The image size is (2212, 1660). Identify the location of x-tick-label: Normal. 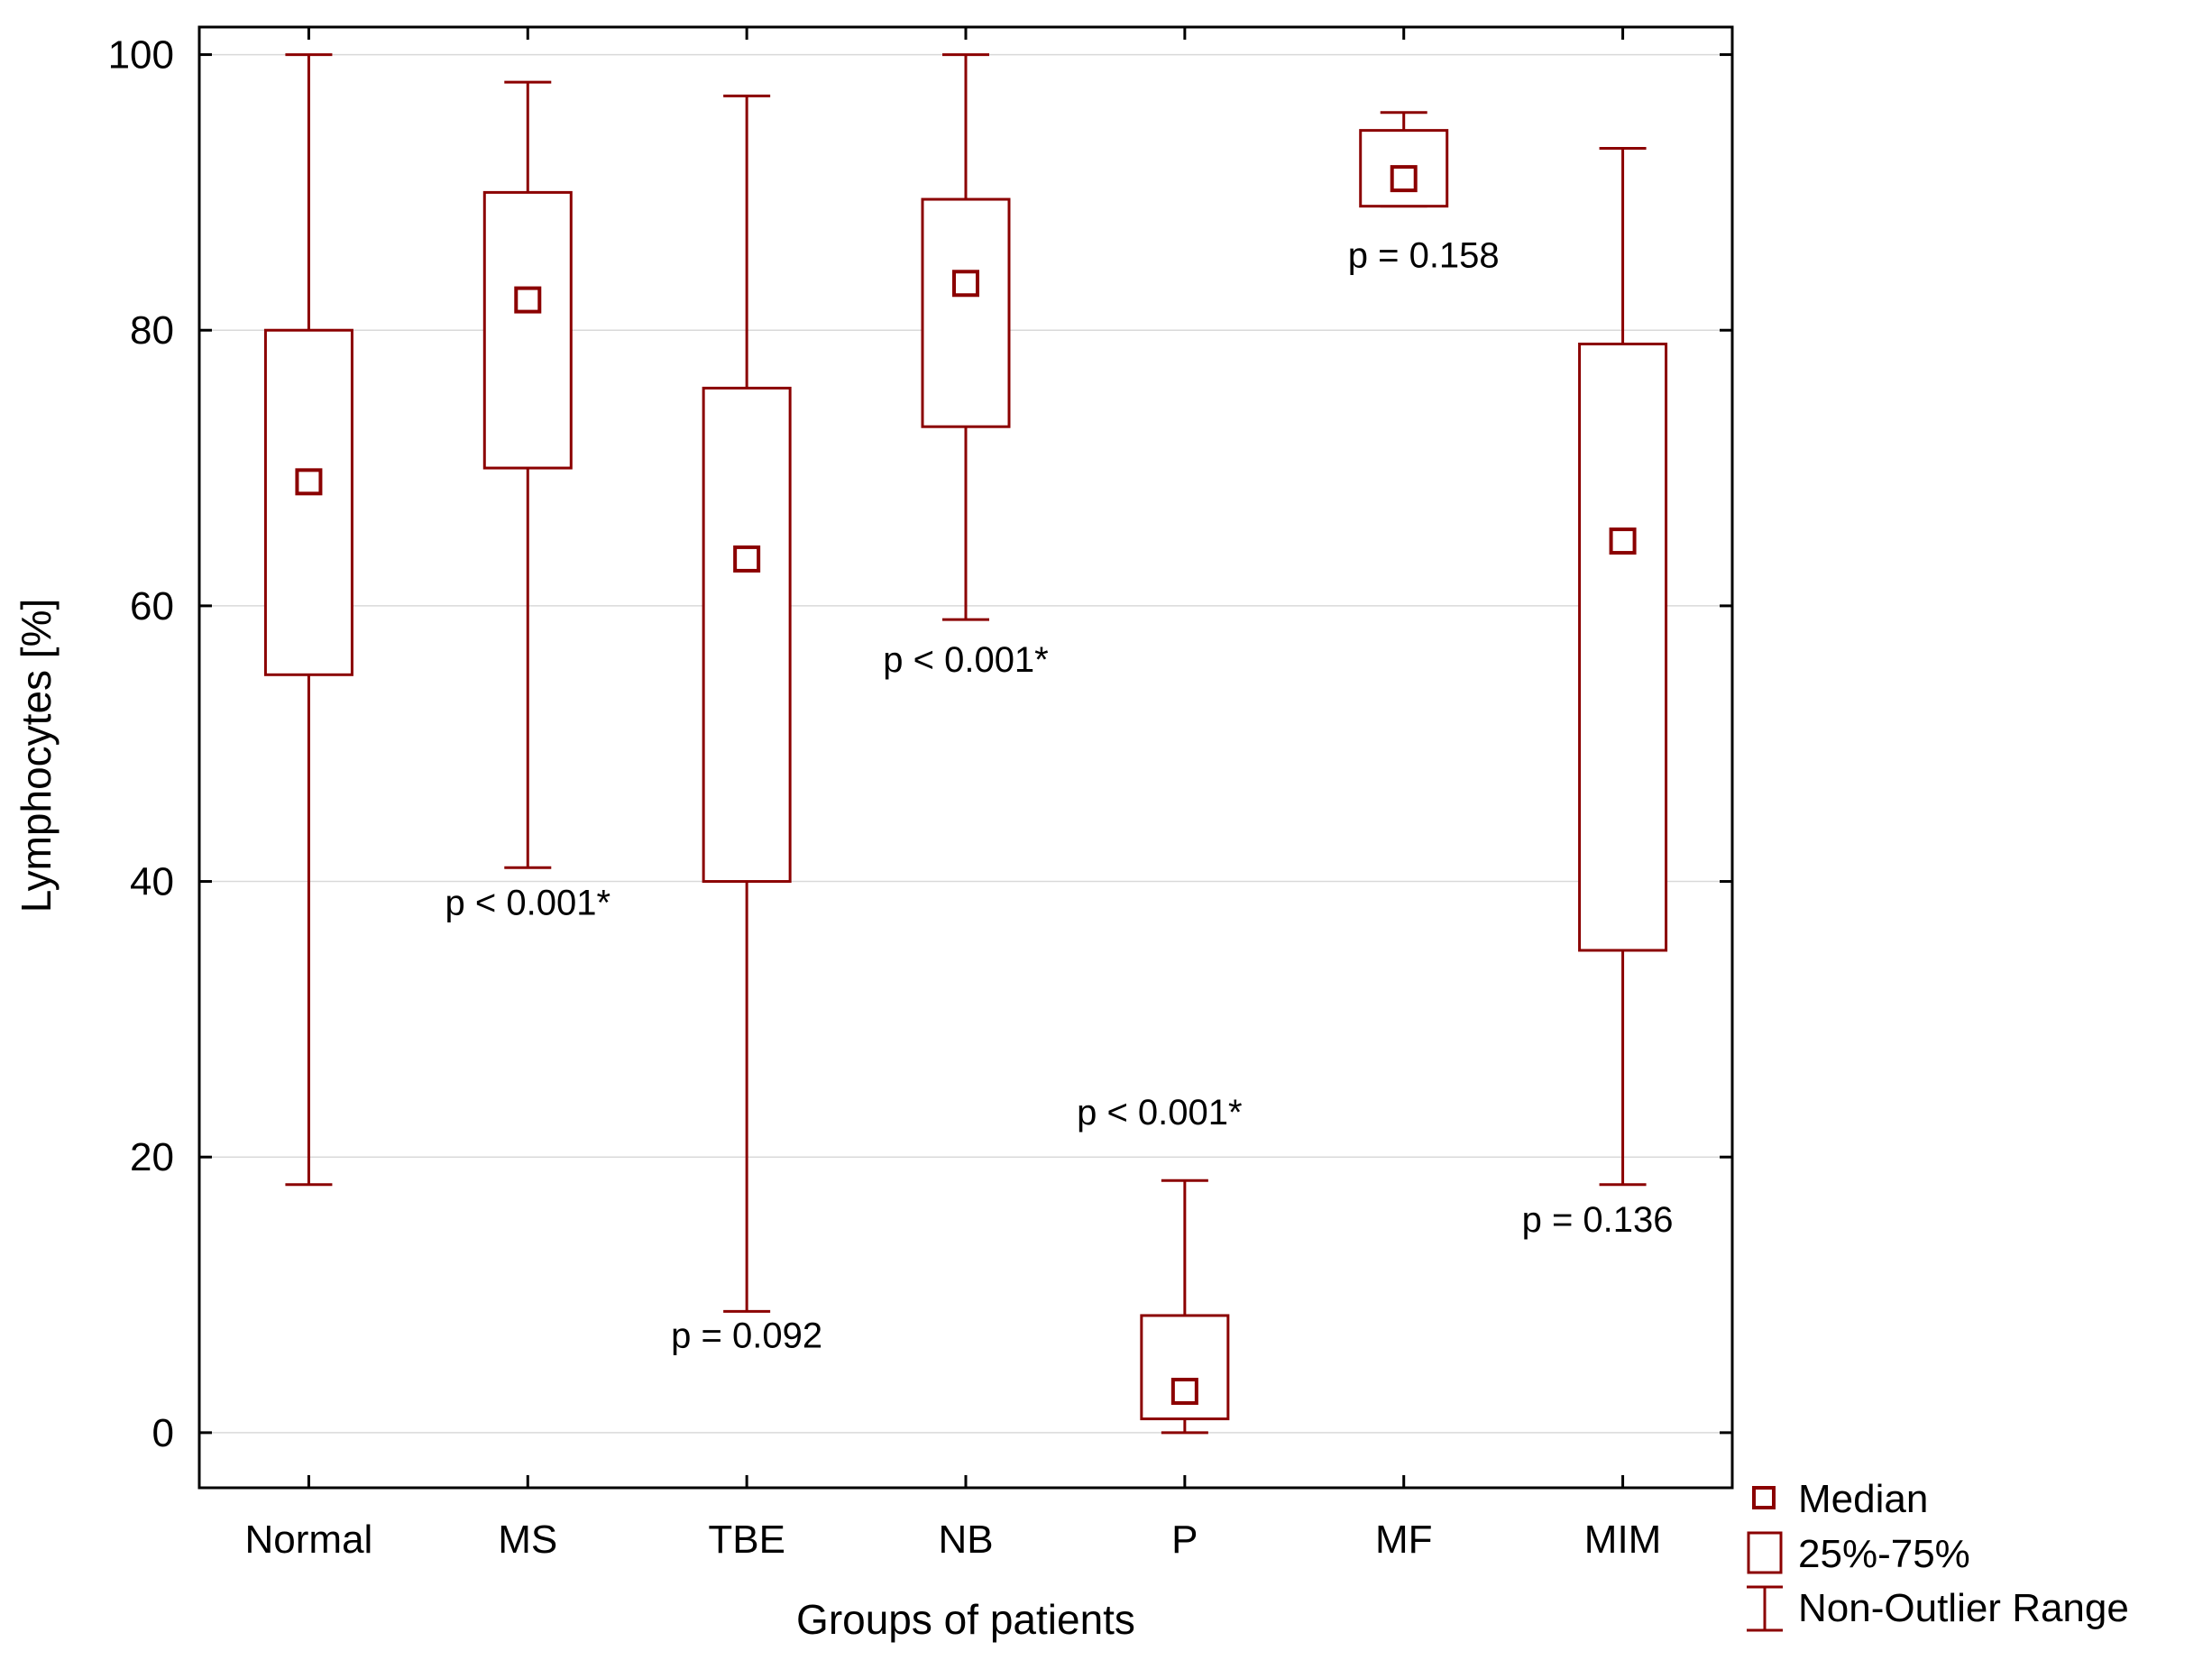
(309, 1540).